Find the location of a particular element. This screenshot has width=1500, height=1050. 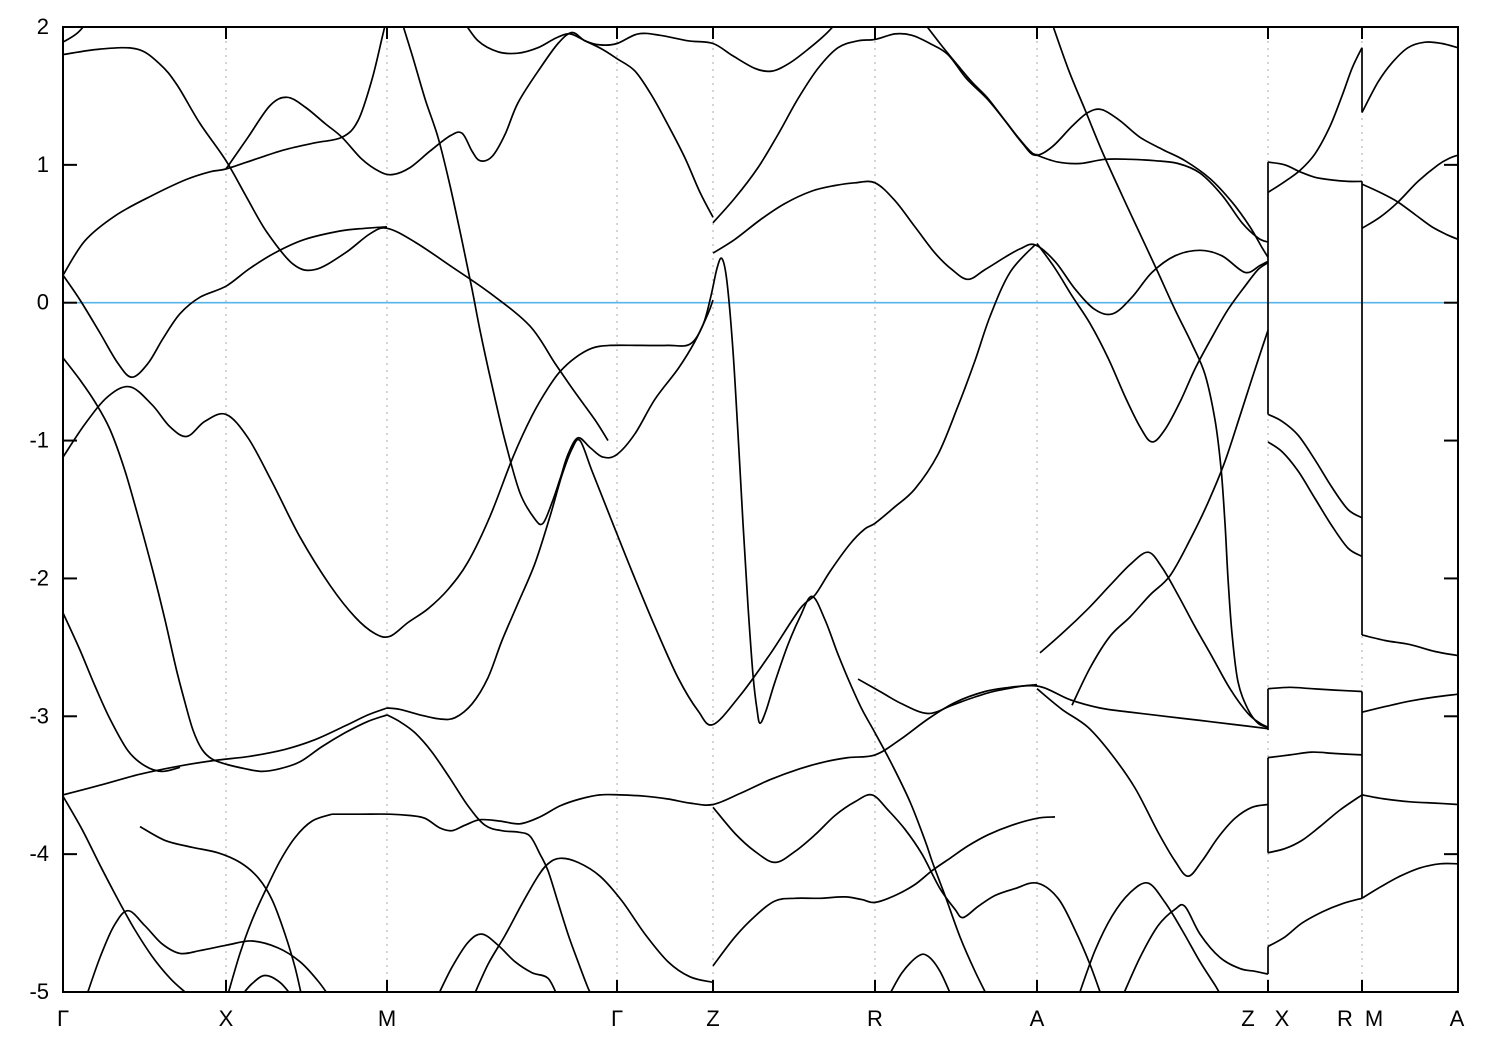

y-tick-label: -1 is located at coordinates (39, 440).